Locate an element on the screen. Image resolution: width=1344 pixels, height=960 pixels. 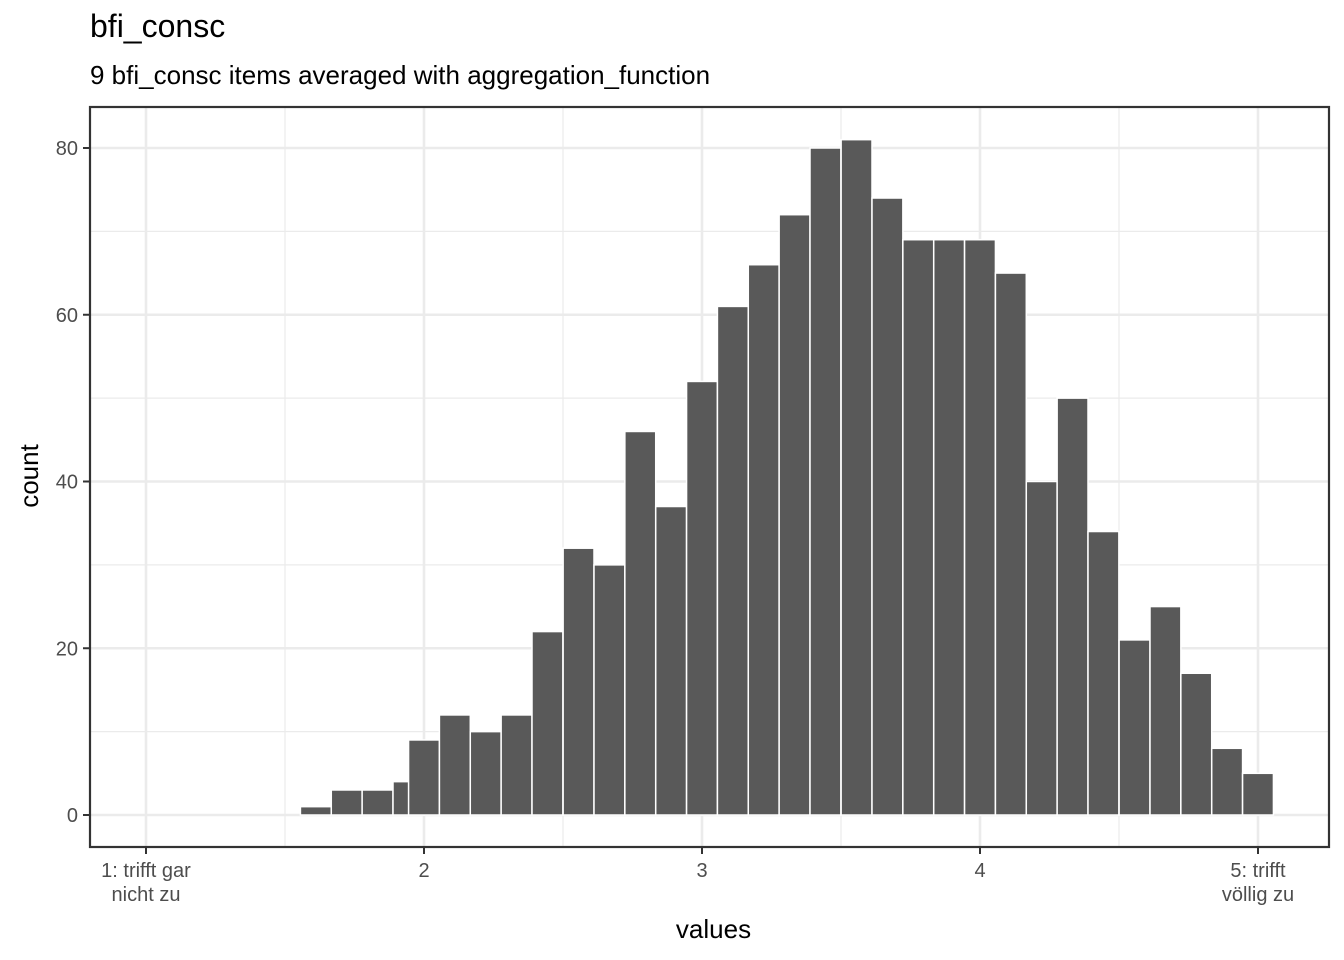
y-tick-label: 40 is located at coordinates (67, 483).